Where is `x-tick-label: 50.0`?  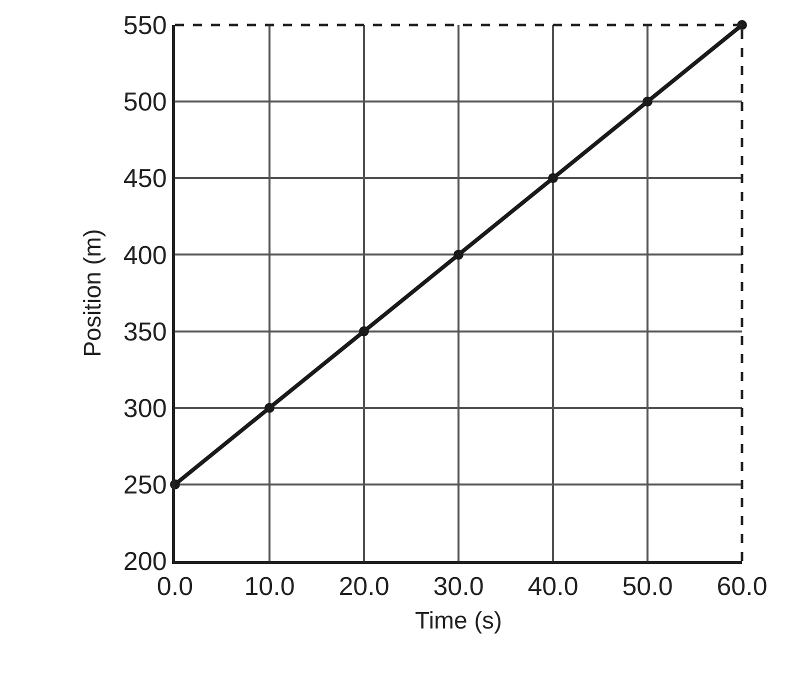
x-tick-label: 50.0 is located at coordinates (647, 586).